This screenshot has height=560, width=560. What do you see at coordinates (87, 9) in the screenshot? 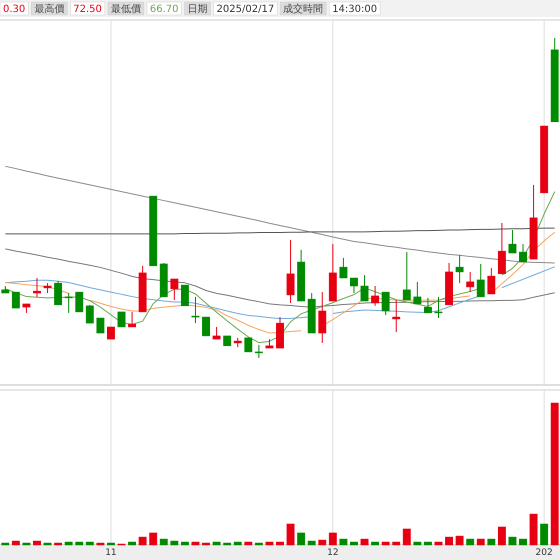
I see `text: 72.50` at bounding box center [87, 9].